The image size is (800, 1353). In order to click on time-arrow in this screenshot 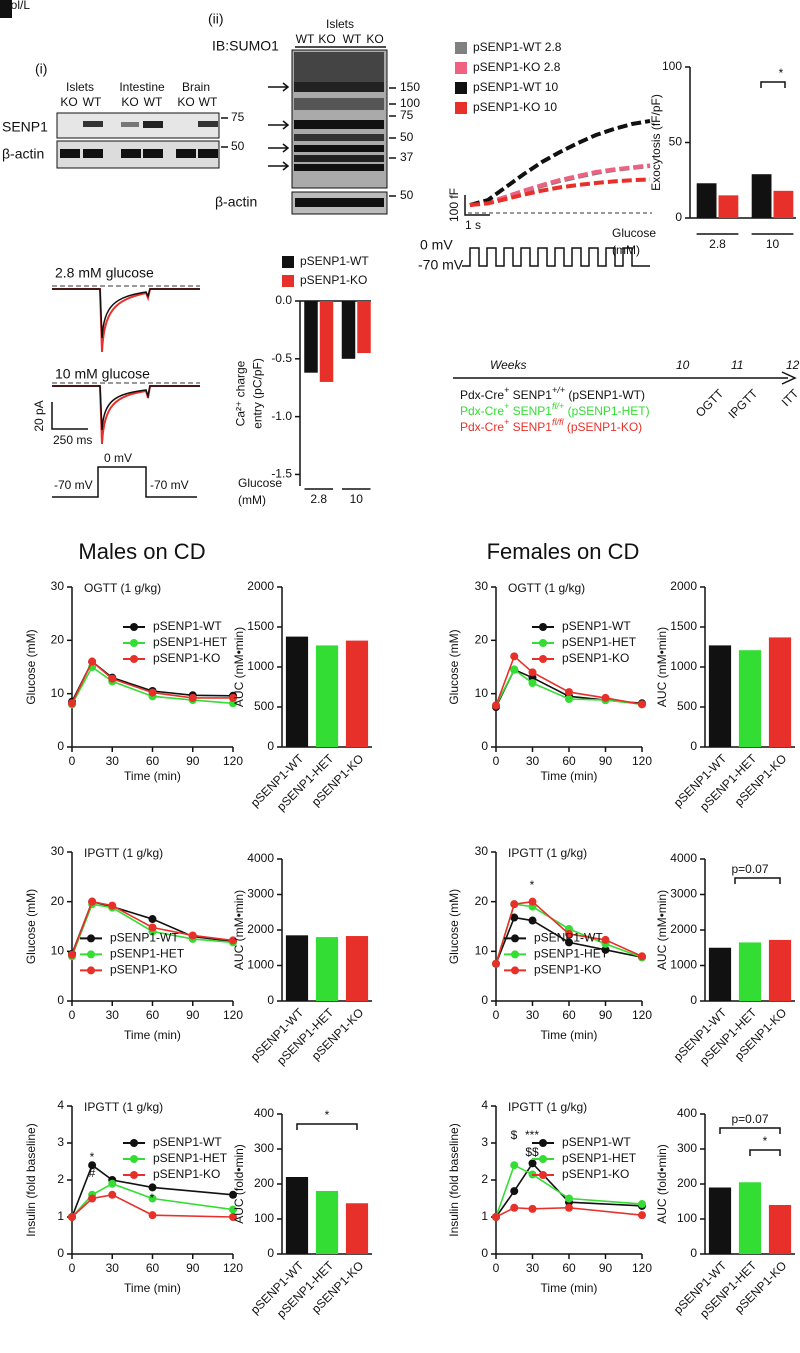, I will do `click(625, 378)`.